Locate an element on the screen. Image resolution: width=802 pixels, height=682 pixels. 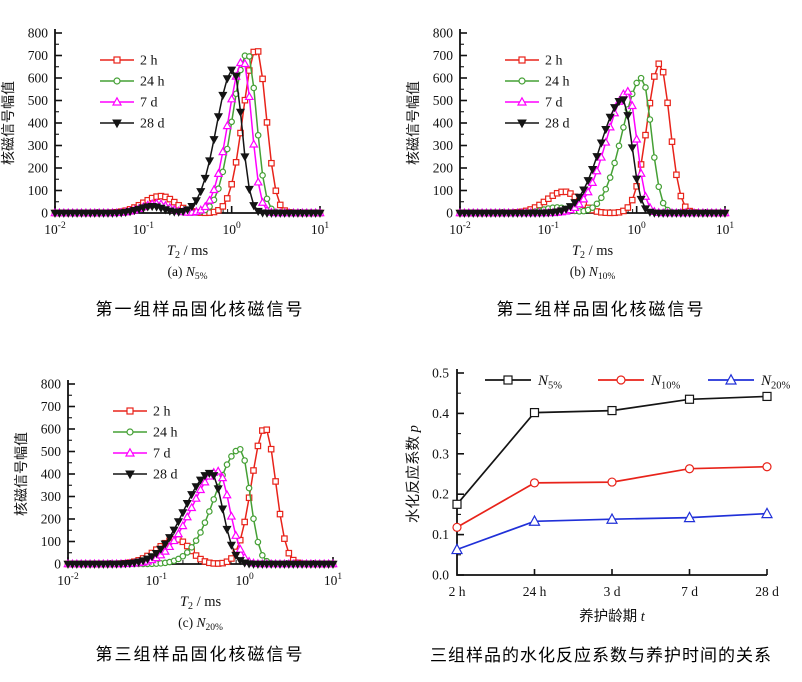
svg-text: 0.3 is located at coordinates (440, 453).